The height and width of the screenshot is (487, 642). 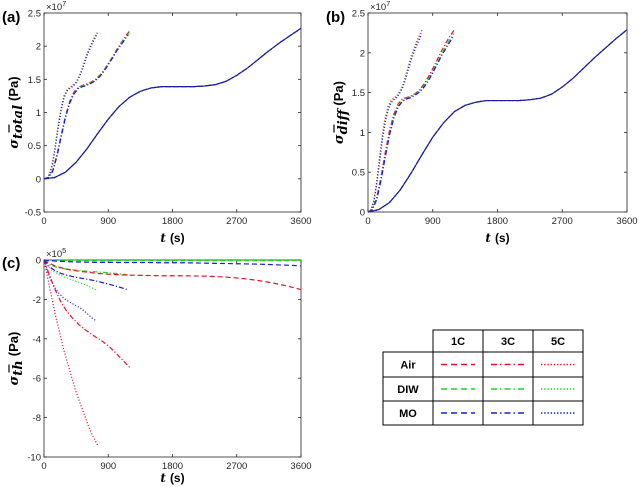 What do you see at coordinates (508, 342) in the screenshot?
I see `table-column-header: 3C` at bounding box center [508, 342].